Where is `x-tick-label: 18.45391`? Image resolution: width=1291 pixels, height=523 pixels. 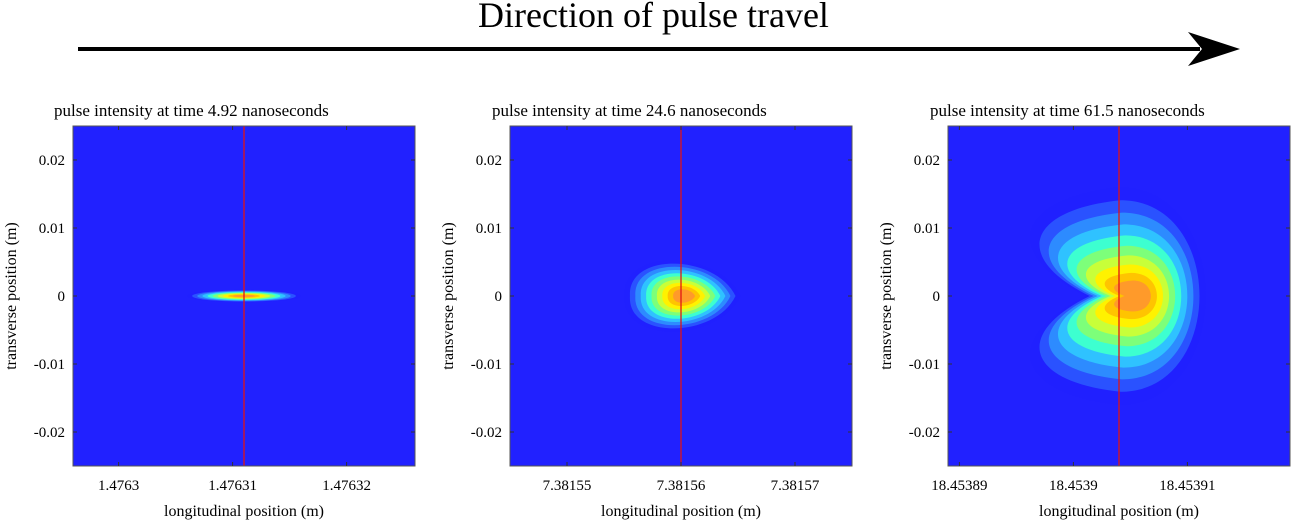 x-tick-label: 18.45391 is located at coordinates (1187, 486).